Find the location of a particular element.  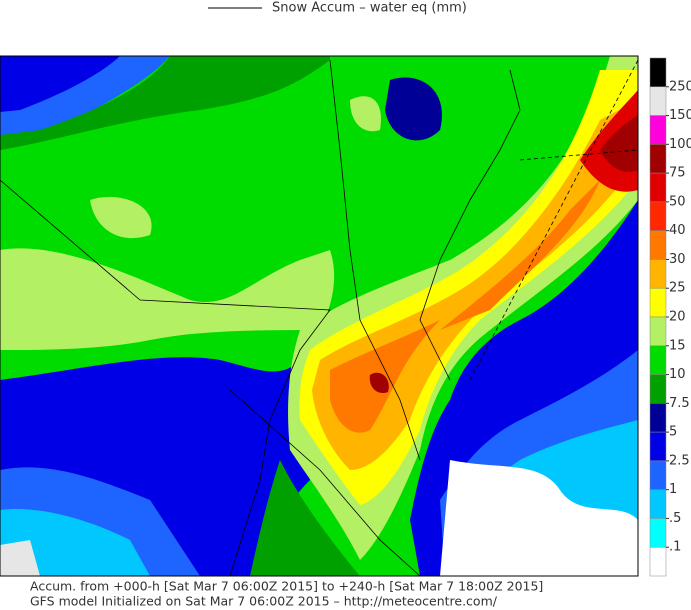

colorbar-label: 50 is located at coordinates (677, 201).